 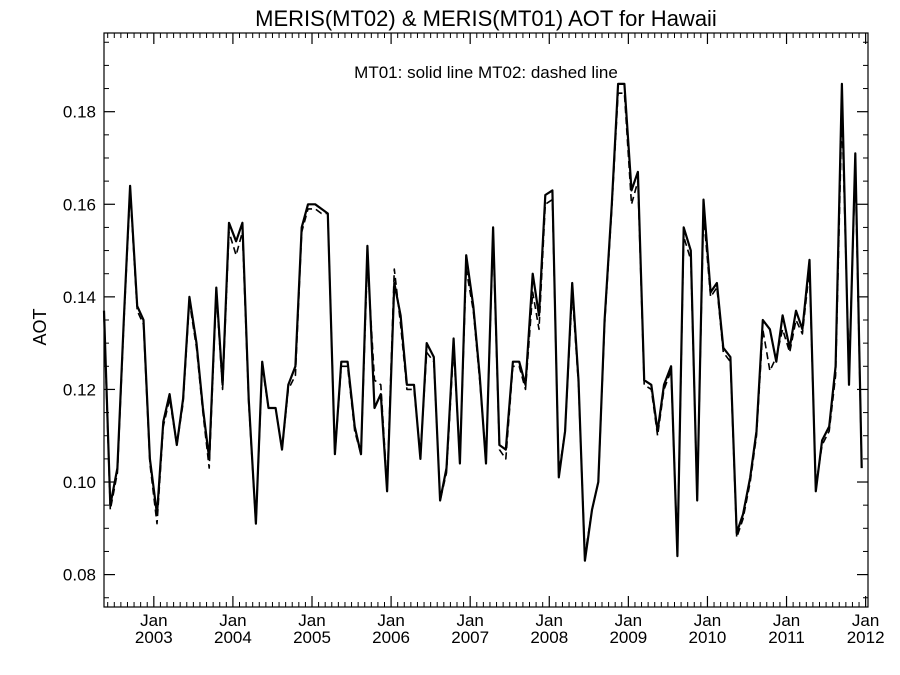 What do you see at coordinates (40, 326) in the screenshot?
I see `y-axis-label: AOT` at bounding box center [40, 326].